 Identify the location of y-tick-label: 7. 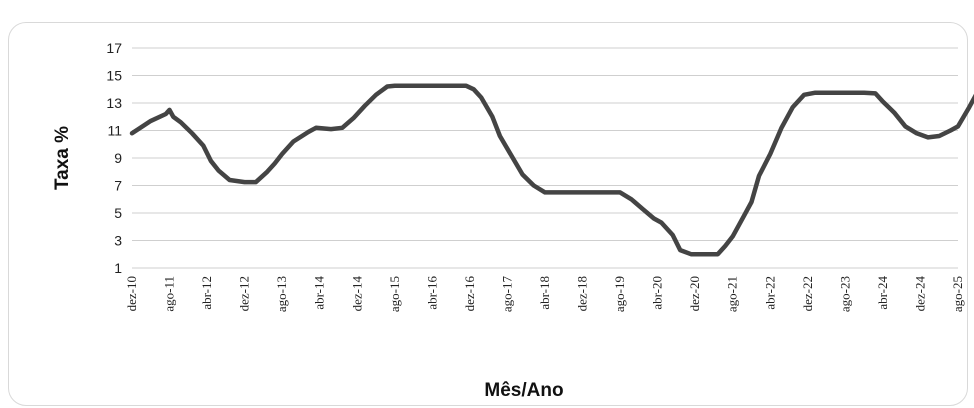
(118, 186).